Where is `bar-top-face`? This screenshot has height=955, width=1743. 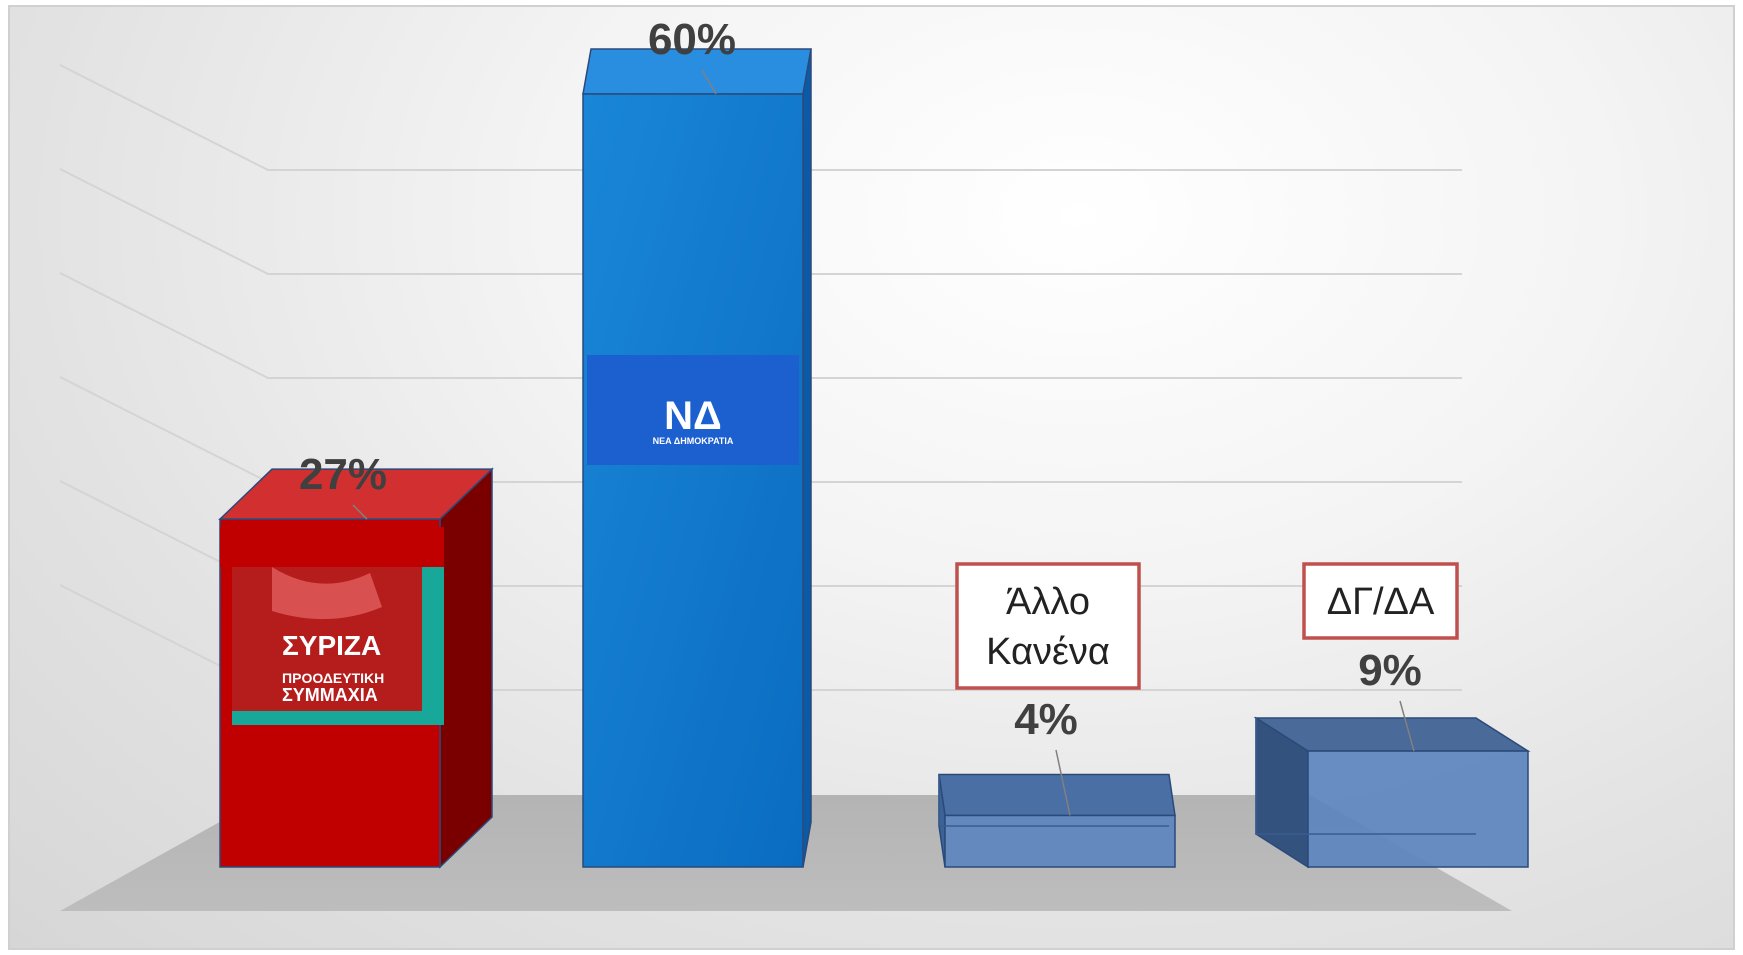 bar-top-face is located at coordinates (1057, 795).